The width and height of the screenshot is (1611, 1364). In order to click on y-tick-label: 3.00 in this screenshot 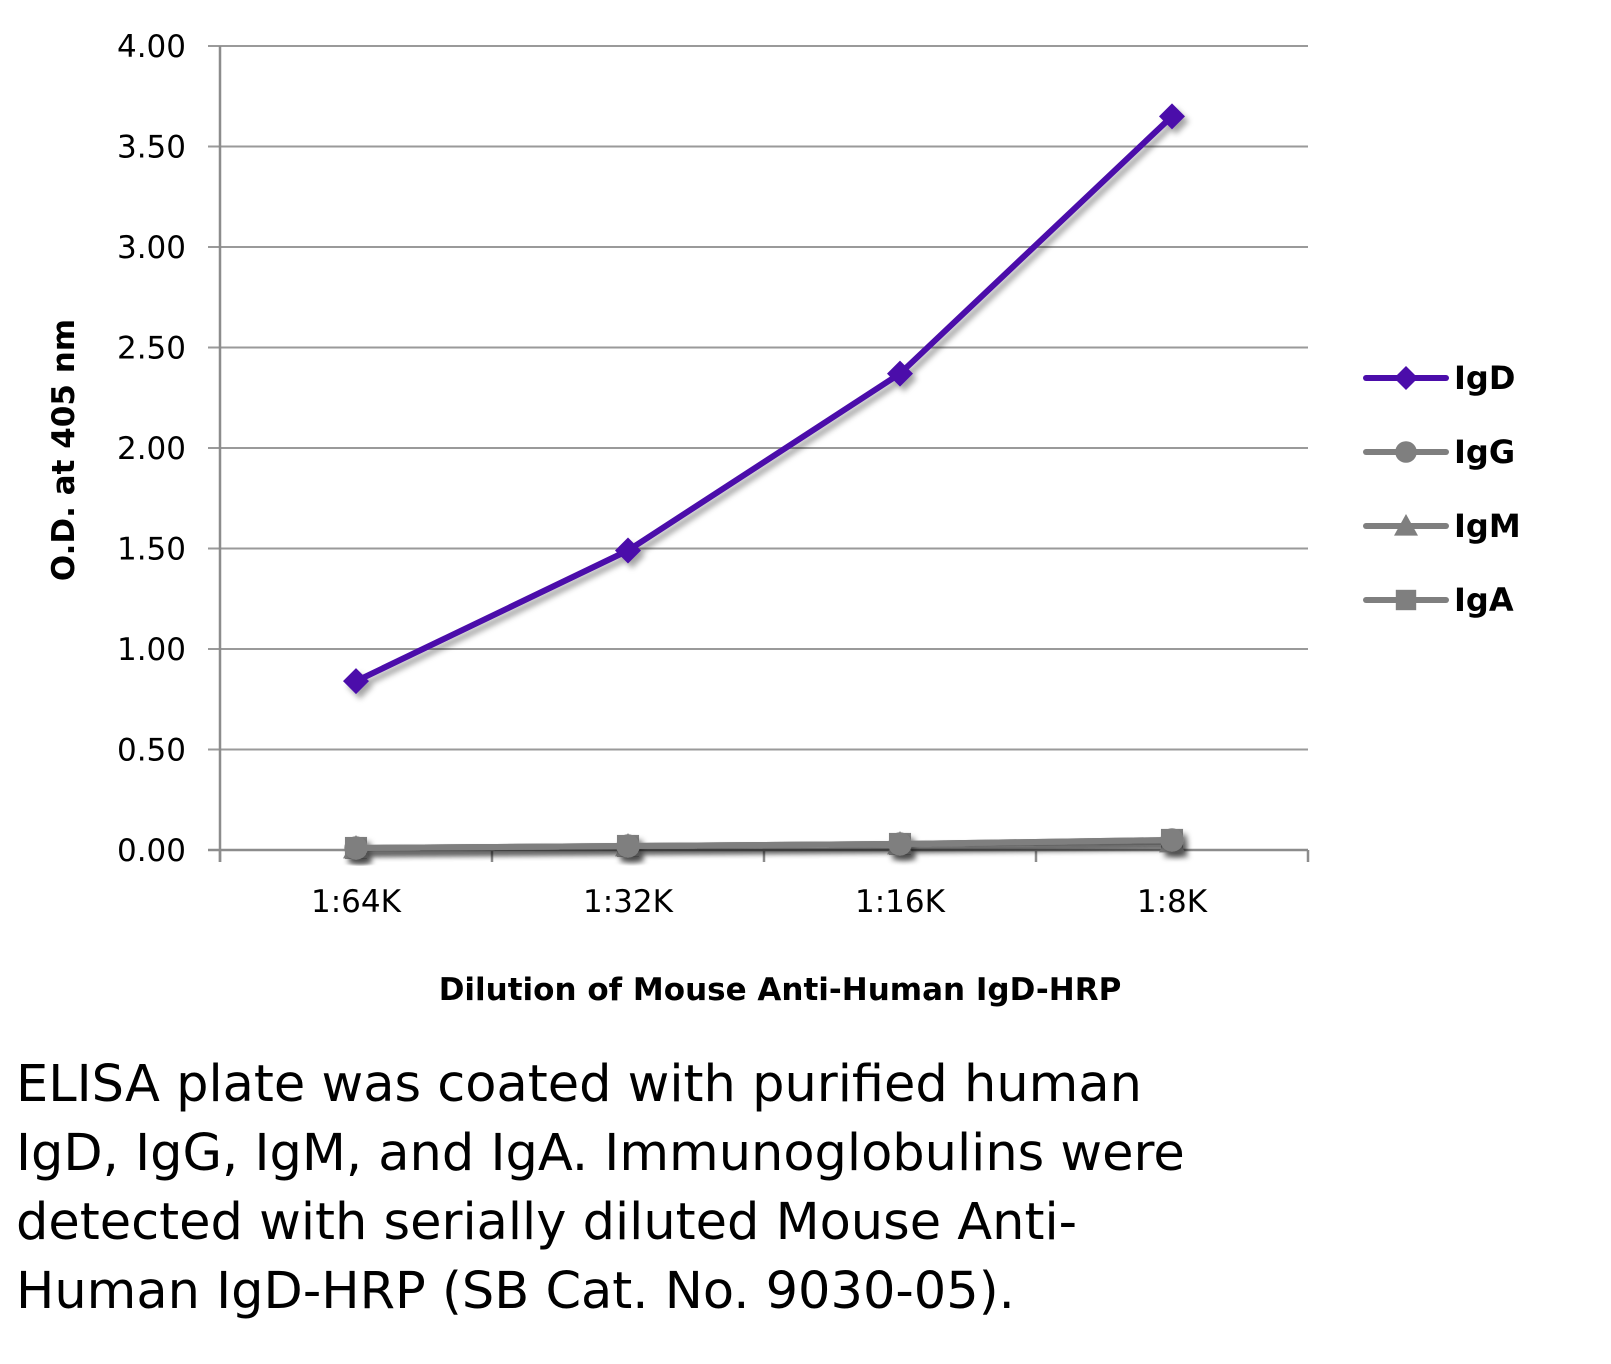, I will do `click(151, 248)`.